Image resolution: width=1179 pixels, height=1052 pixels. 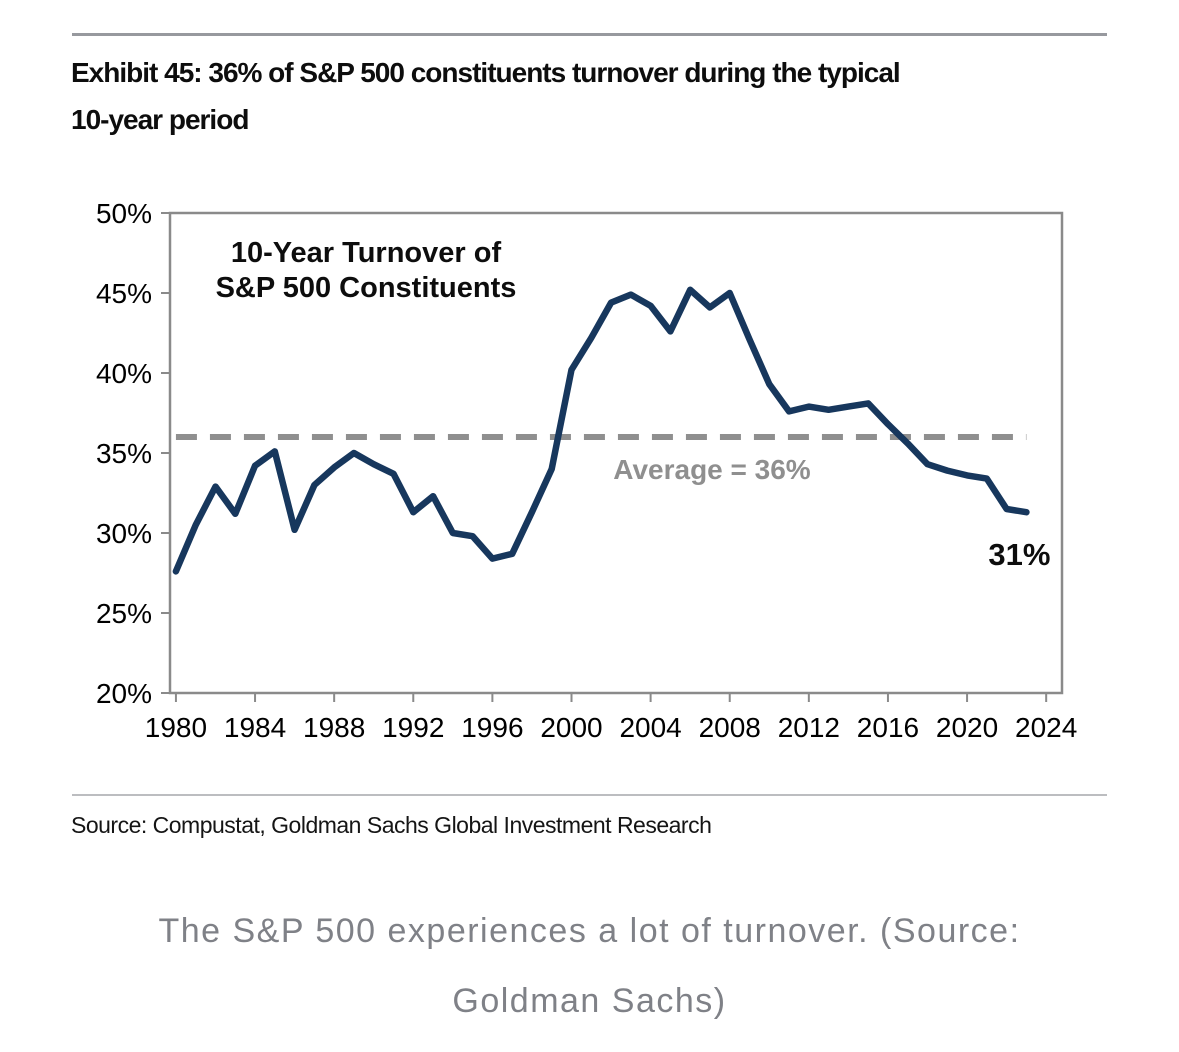 I want to click on chart-annotation-title: S&P 500 Constituents, so click(x=366, y=288).